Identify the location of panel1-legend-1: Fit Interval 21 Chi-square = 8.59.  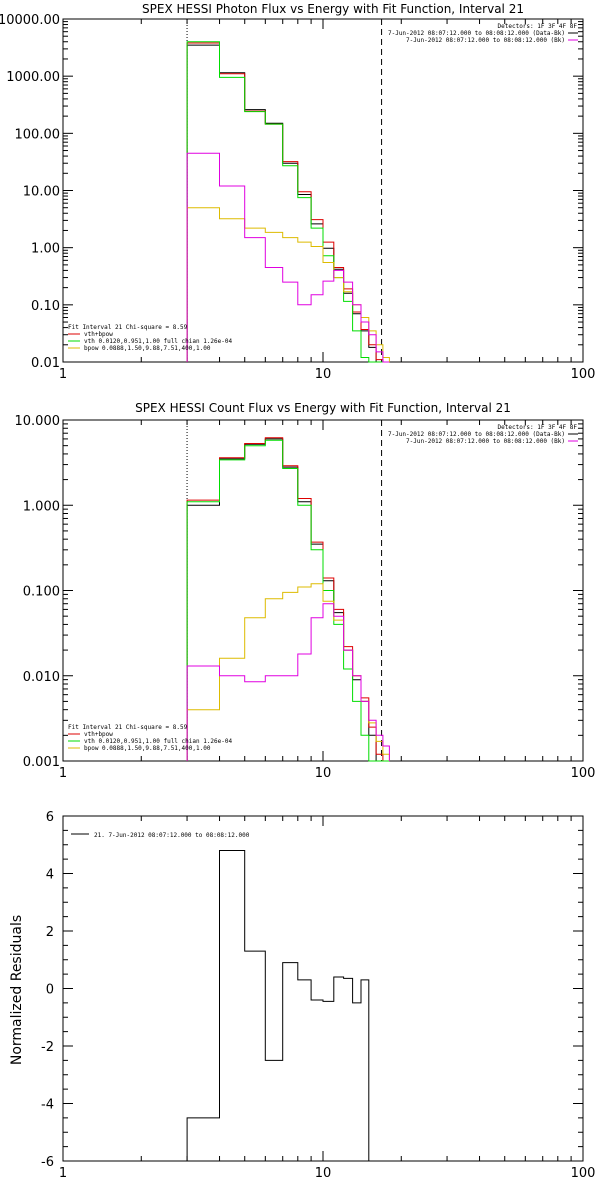
(128, 327).